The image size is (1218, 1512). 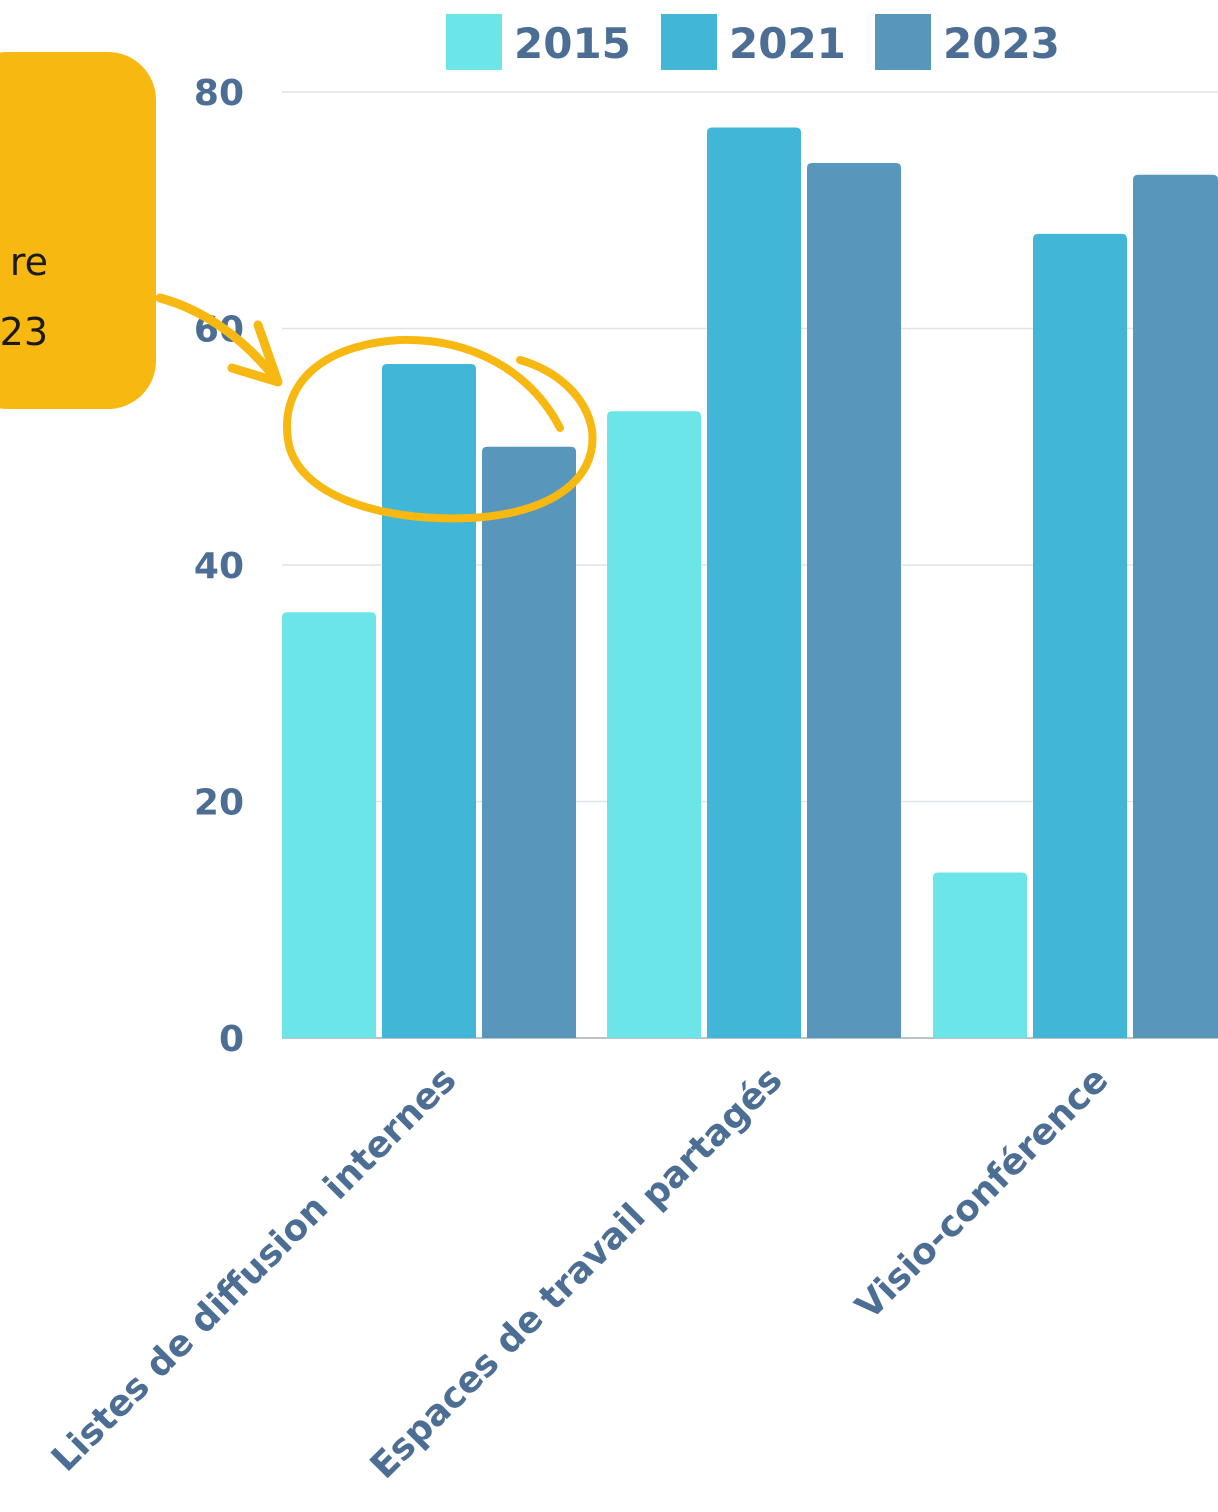 What do you see at coordinates (689, 42) in the screenshot?
I see `legend-swatch-2021` at bounding box center [689, 42].